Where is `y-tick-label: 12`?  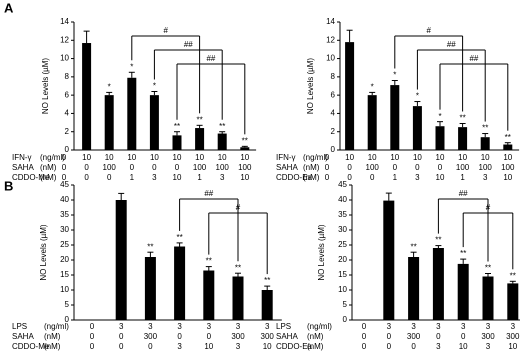
y-tick-label: 12 is located at coordinates (330, 39).